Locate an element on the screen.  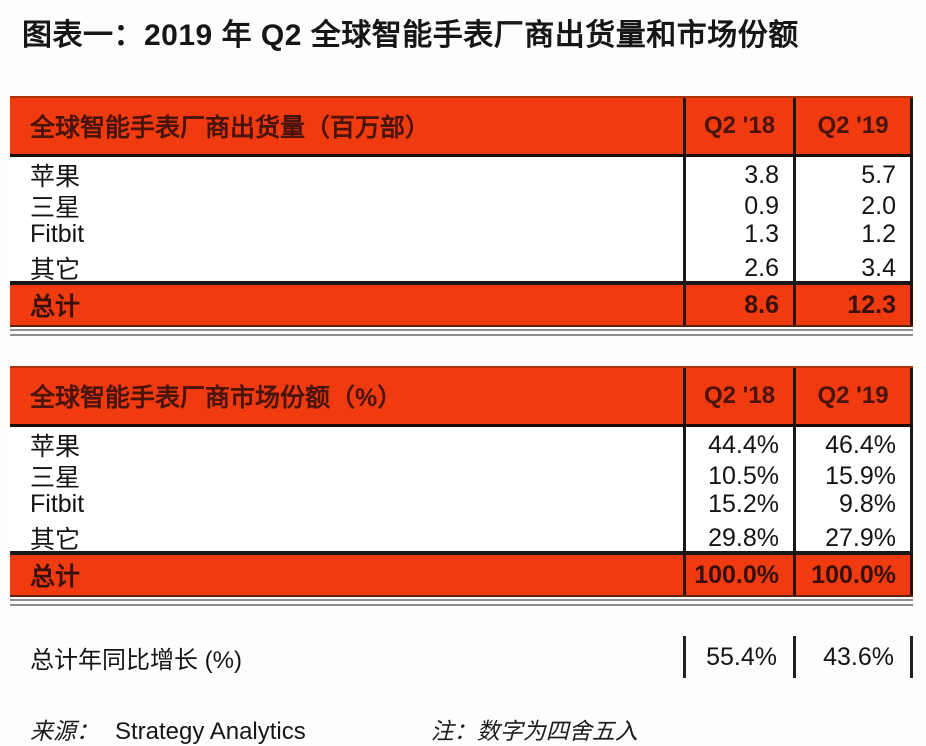
table-row-apple: 苹果 44.4% 46.4% is located at coordinates (461, 445).